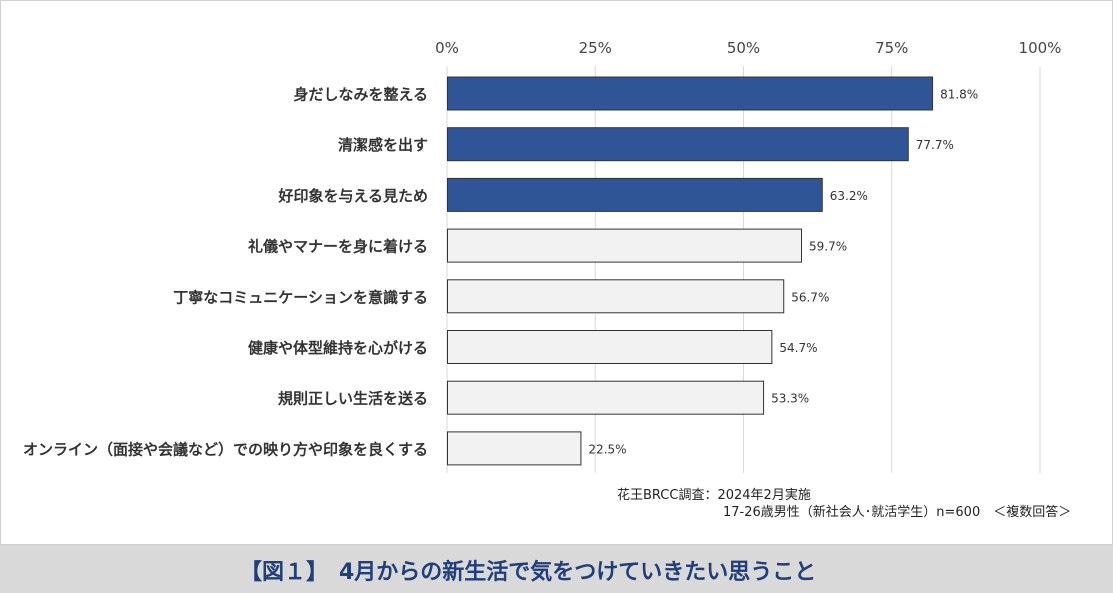 The image size is (1113, 593). What do you see at coordinates (1040, 48) in the screenshot?
I see `x-tick-label: 100%` at bounding box center [1040, 48].